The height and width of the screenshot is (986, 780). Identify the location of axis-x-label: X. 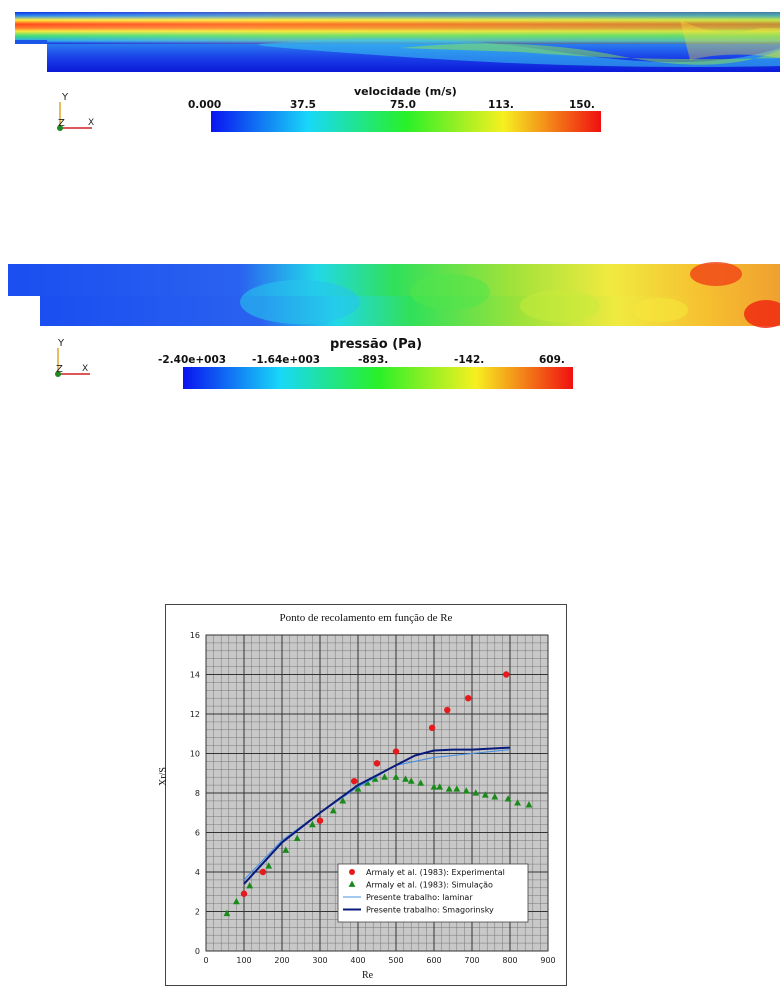
(91, 123).